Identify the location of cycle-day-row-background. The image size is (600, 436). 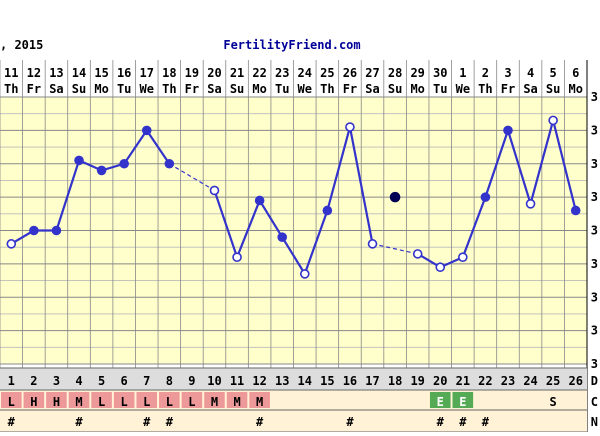
(293, 379).